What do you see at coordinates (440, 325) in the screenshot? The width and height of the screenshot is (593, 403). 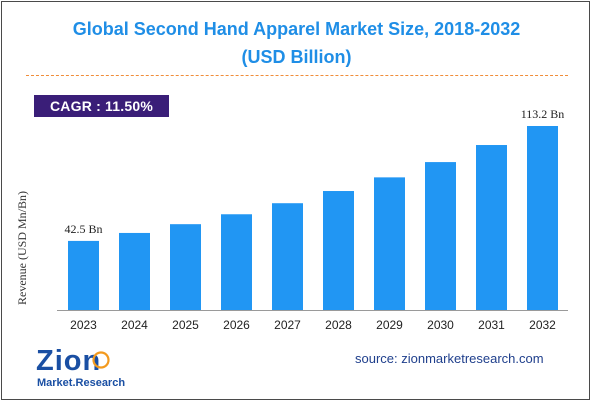 I see `x-tick-label: 2030` at bounding box center [440, 325].